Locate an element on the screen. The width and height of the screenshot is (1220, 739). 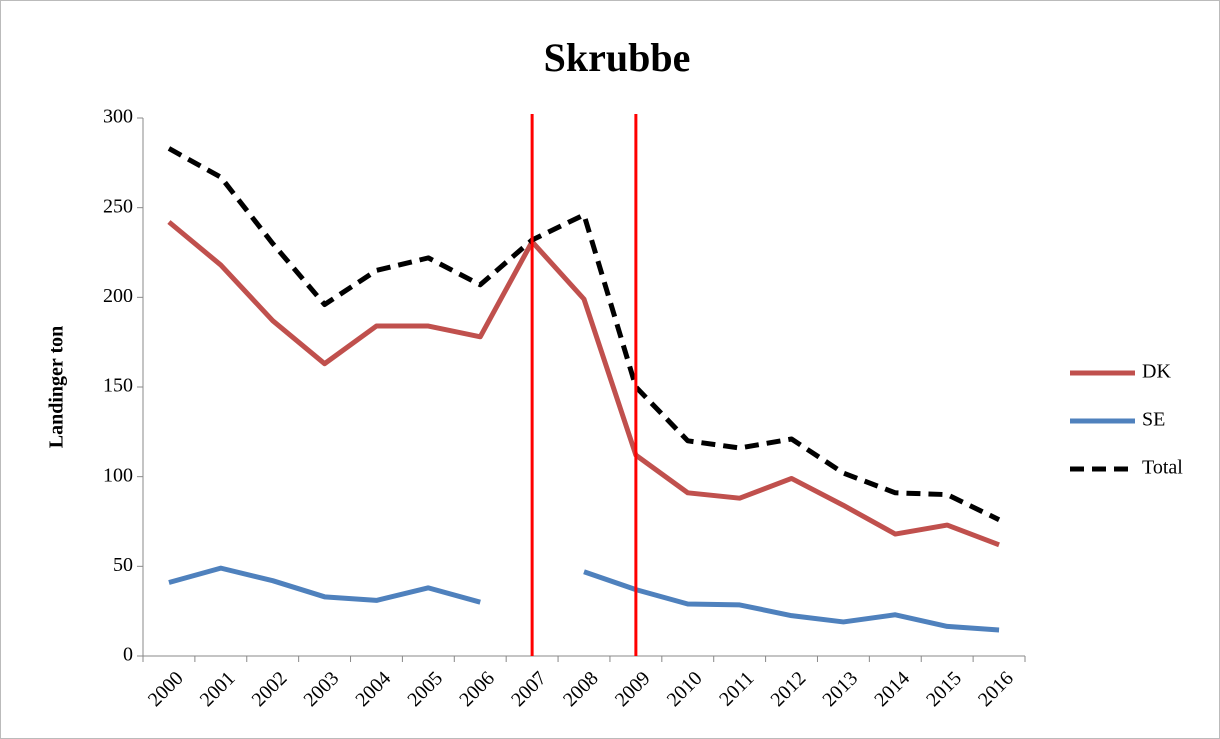
chart-title: Skrubbe is located at coordinates (617, 57).